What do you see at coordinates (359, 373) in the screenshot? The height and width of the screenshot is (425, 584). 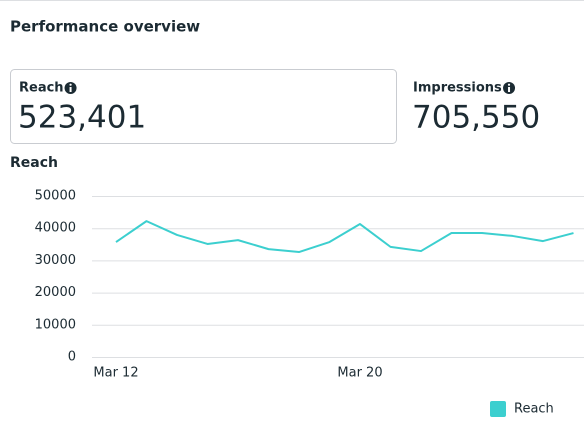 I see `x-tick-label: Mar 20` at bounding box center [359, 373].